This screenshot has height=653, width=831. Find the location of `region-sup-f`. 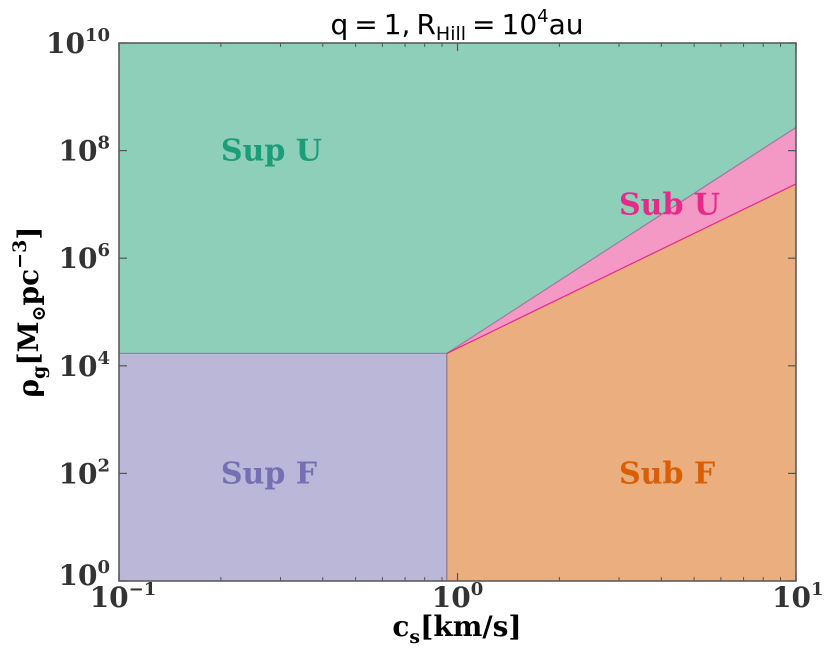

region-sup-f is located at coordinates (283, 467).